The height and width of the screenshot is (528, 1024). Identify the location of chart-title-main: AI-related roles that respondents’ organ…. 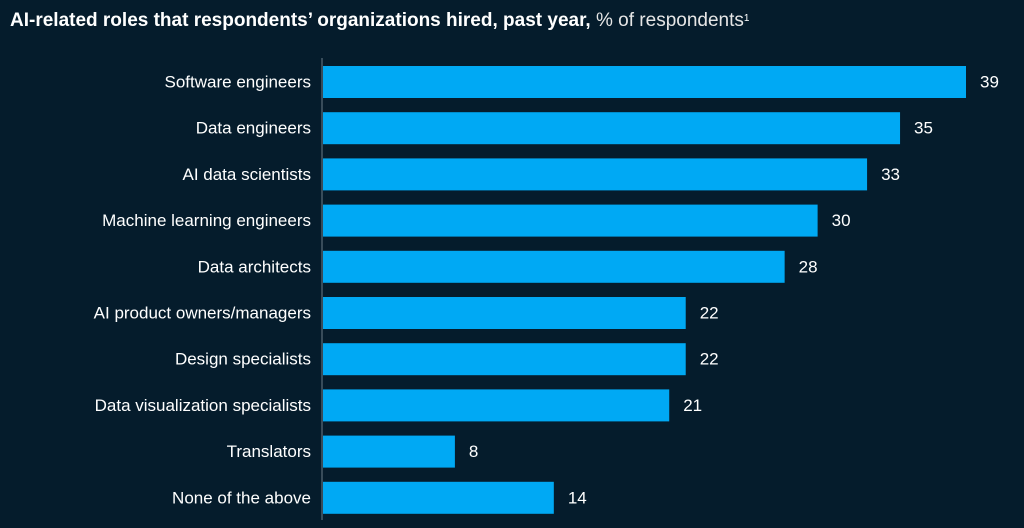
(300, 20).